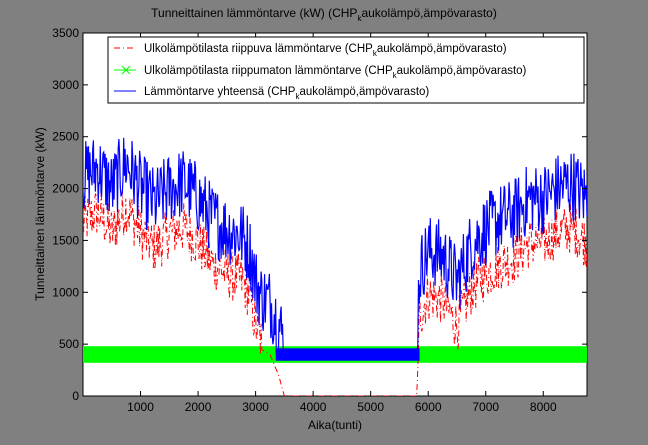 Image resolution: width=648 pixels, height=445 pixels. What do you see at coordinates (359, 18) in the screenshot?
I see `chart-title-sub: k` at bounding box center [359, 18].